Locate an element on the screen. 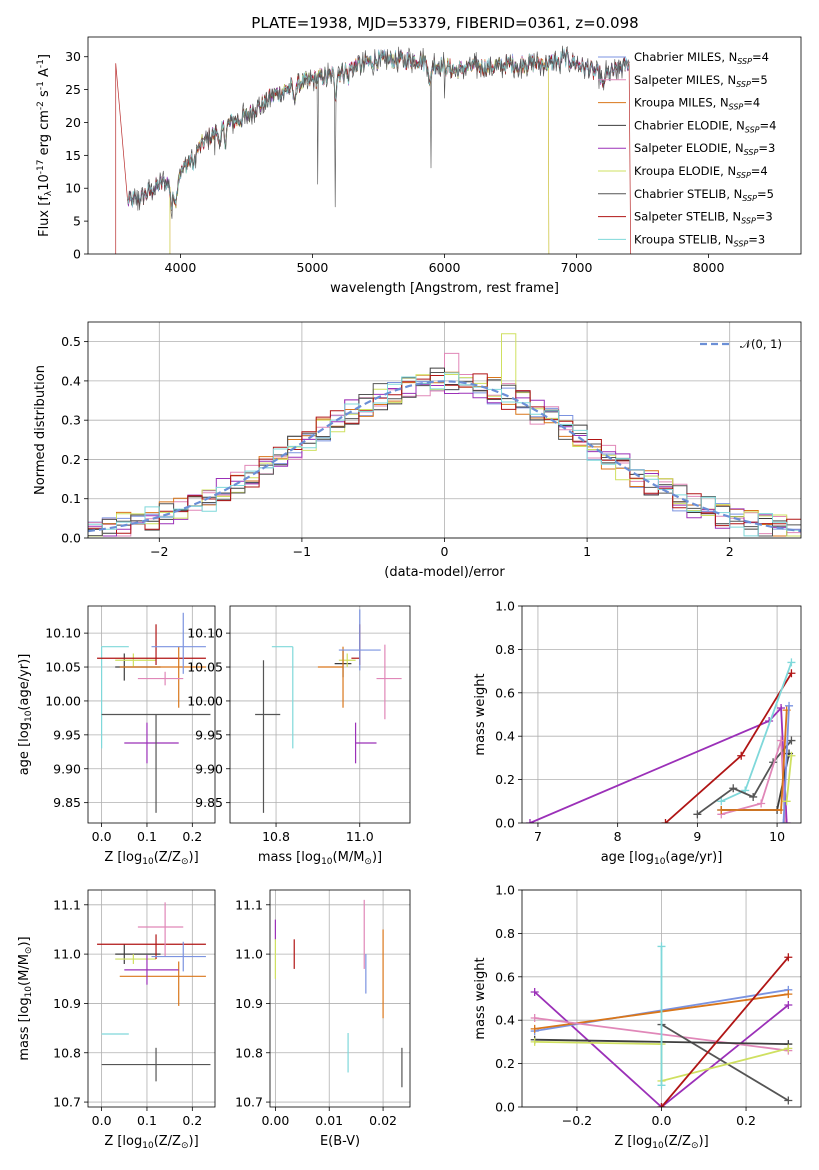 This screenshot has height=1170, width=819. y-tick-label: 0.6 is located at coordinates (505, 692).